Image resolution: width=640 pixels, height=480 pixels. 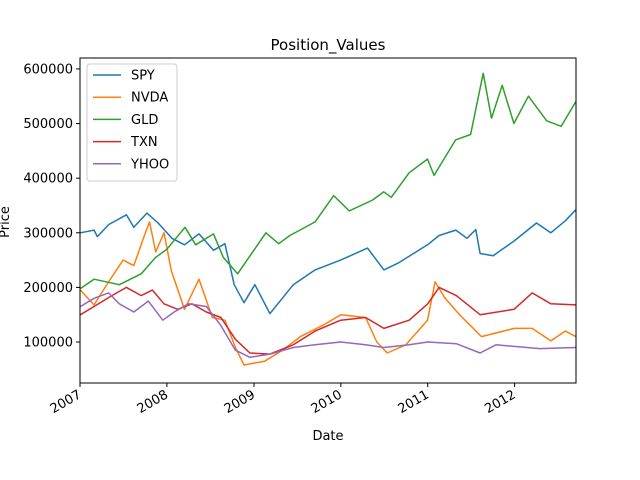 What do you see at coordinates (48, 179) in the screenshot?
I see `y-tick-label: 400000` at bounding box center [48, 179].